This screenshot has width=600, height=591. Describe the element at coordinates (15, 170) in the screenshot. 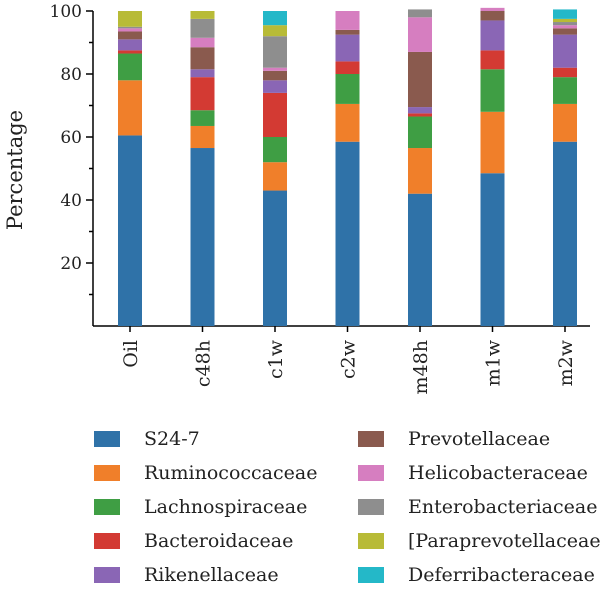

I see `y-axis-label: Percentage` at that location.